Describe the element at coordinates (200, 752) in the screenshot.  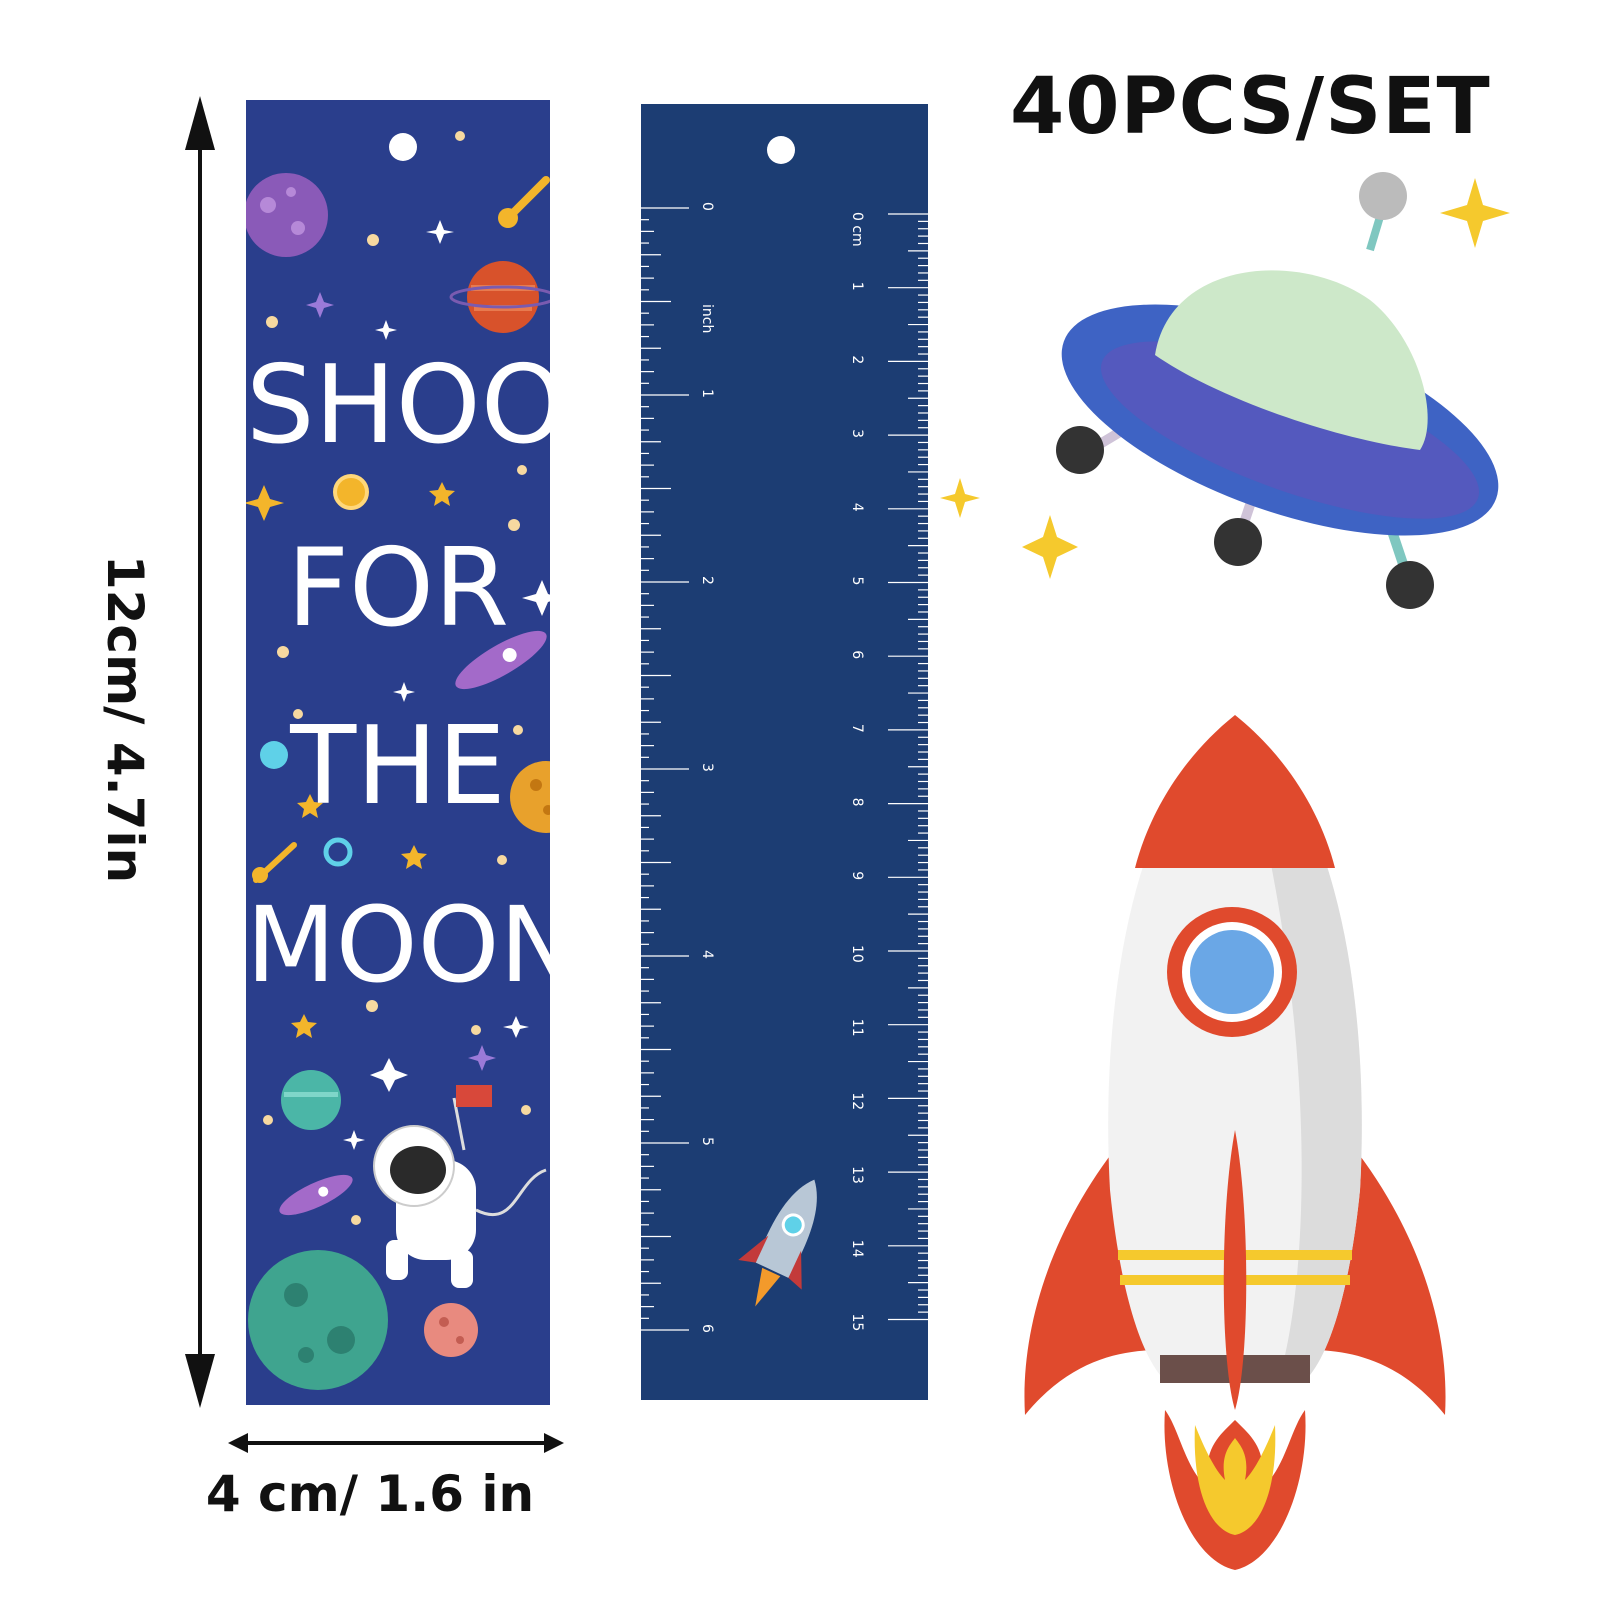
I see `height-arrow` at that location.